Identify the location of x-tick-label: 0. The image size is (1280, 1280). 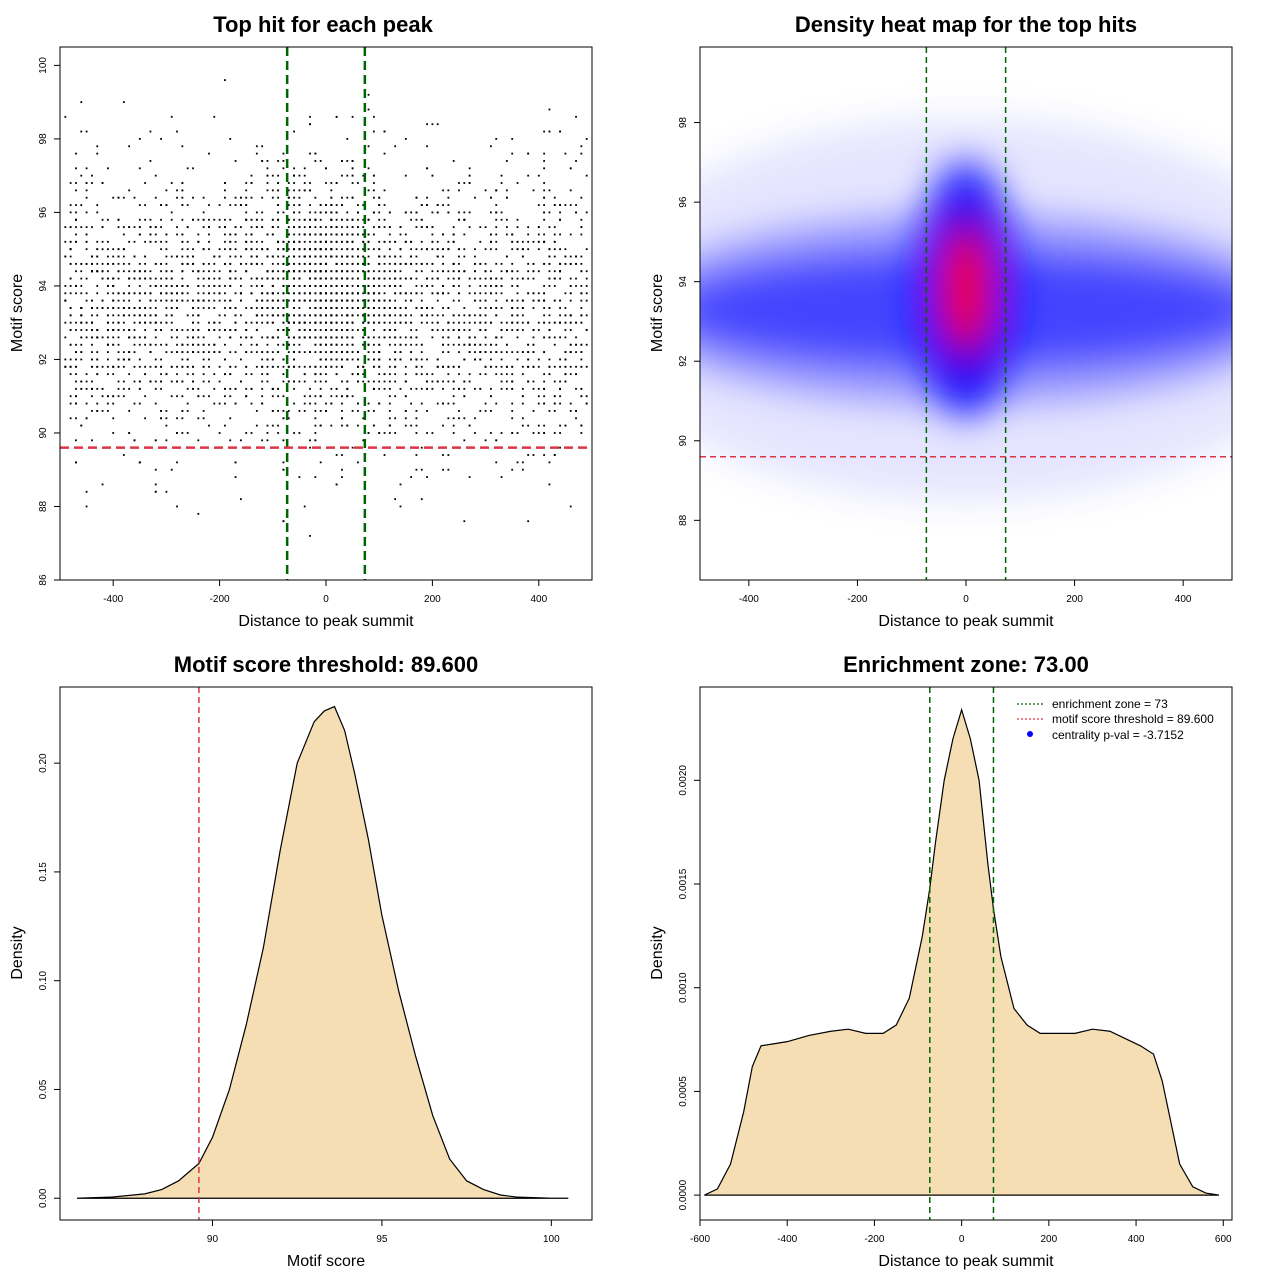
(326, 599).